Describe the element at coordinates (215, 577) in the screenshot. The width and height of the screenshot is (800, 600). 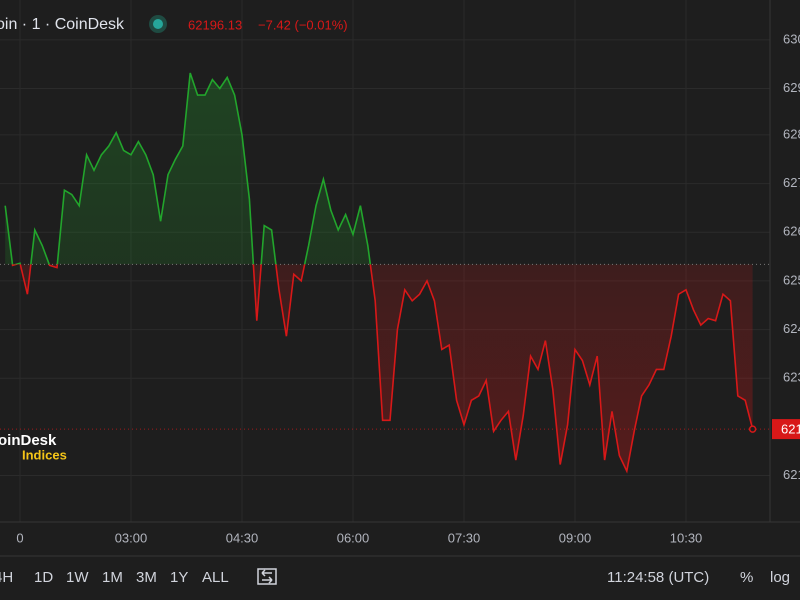
I see `range-button: ALL` at that location.